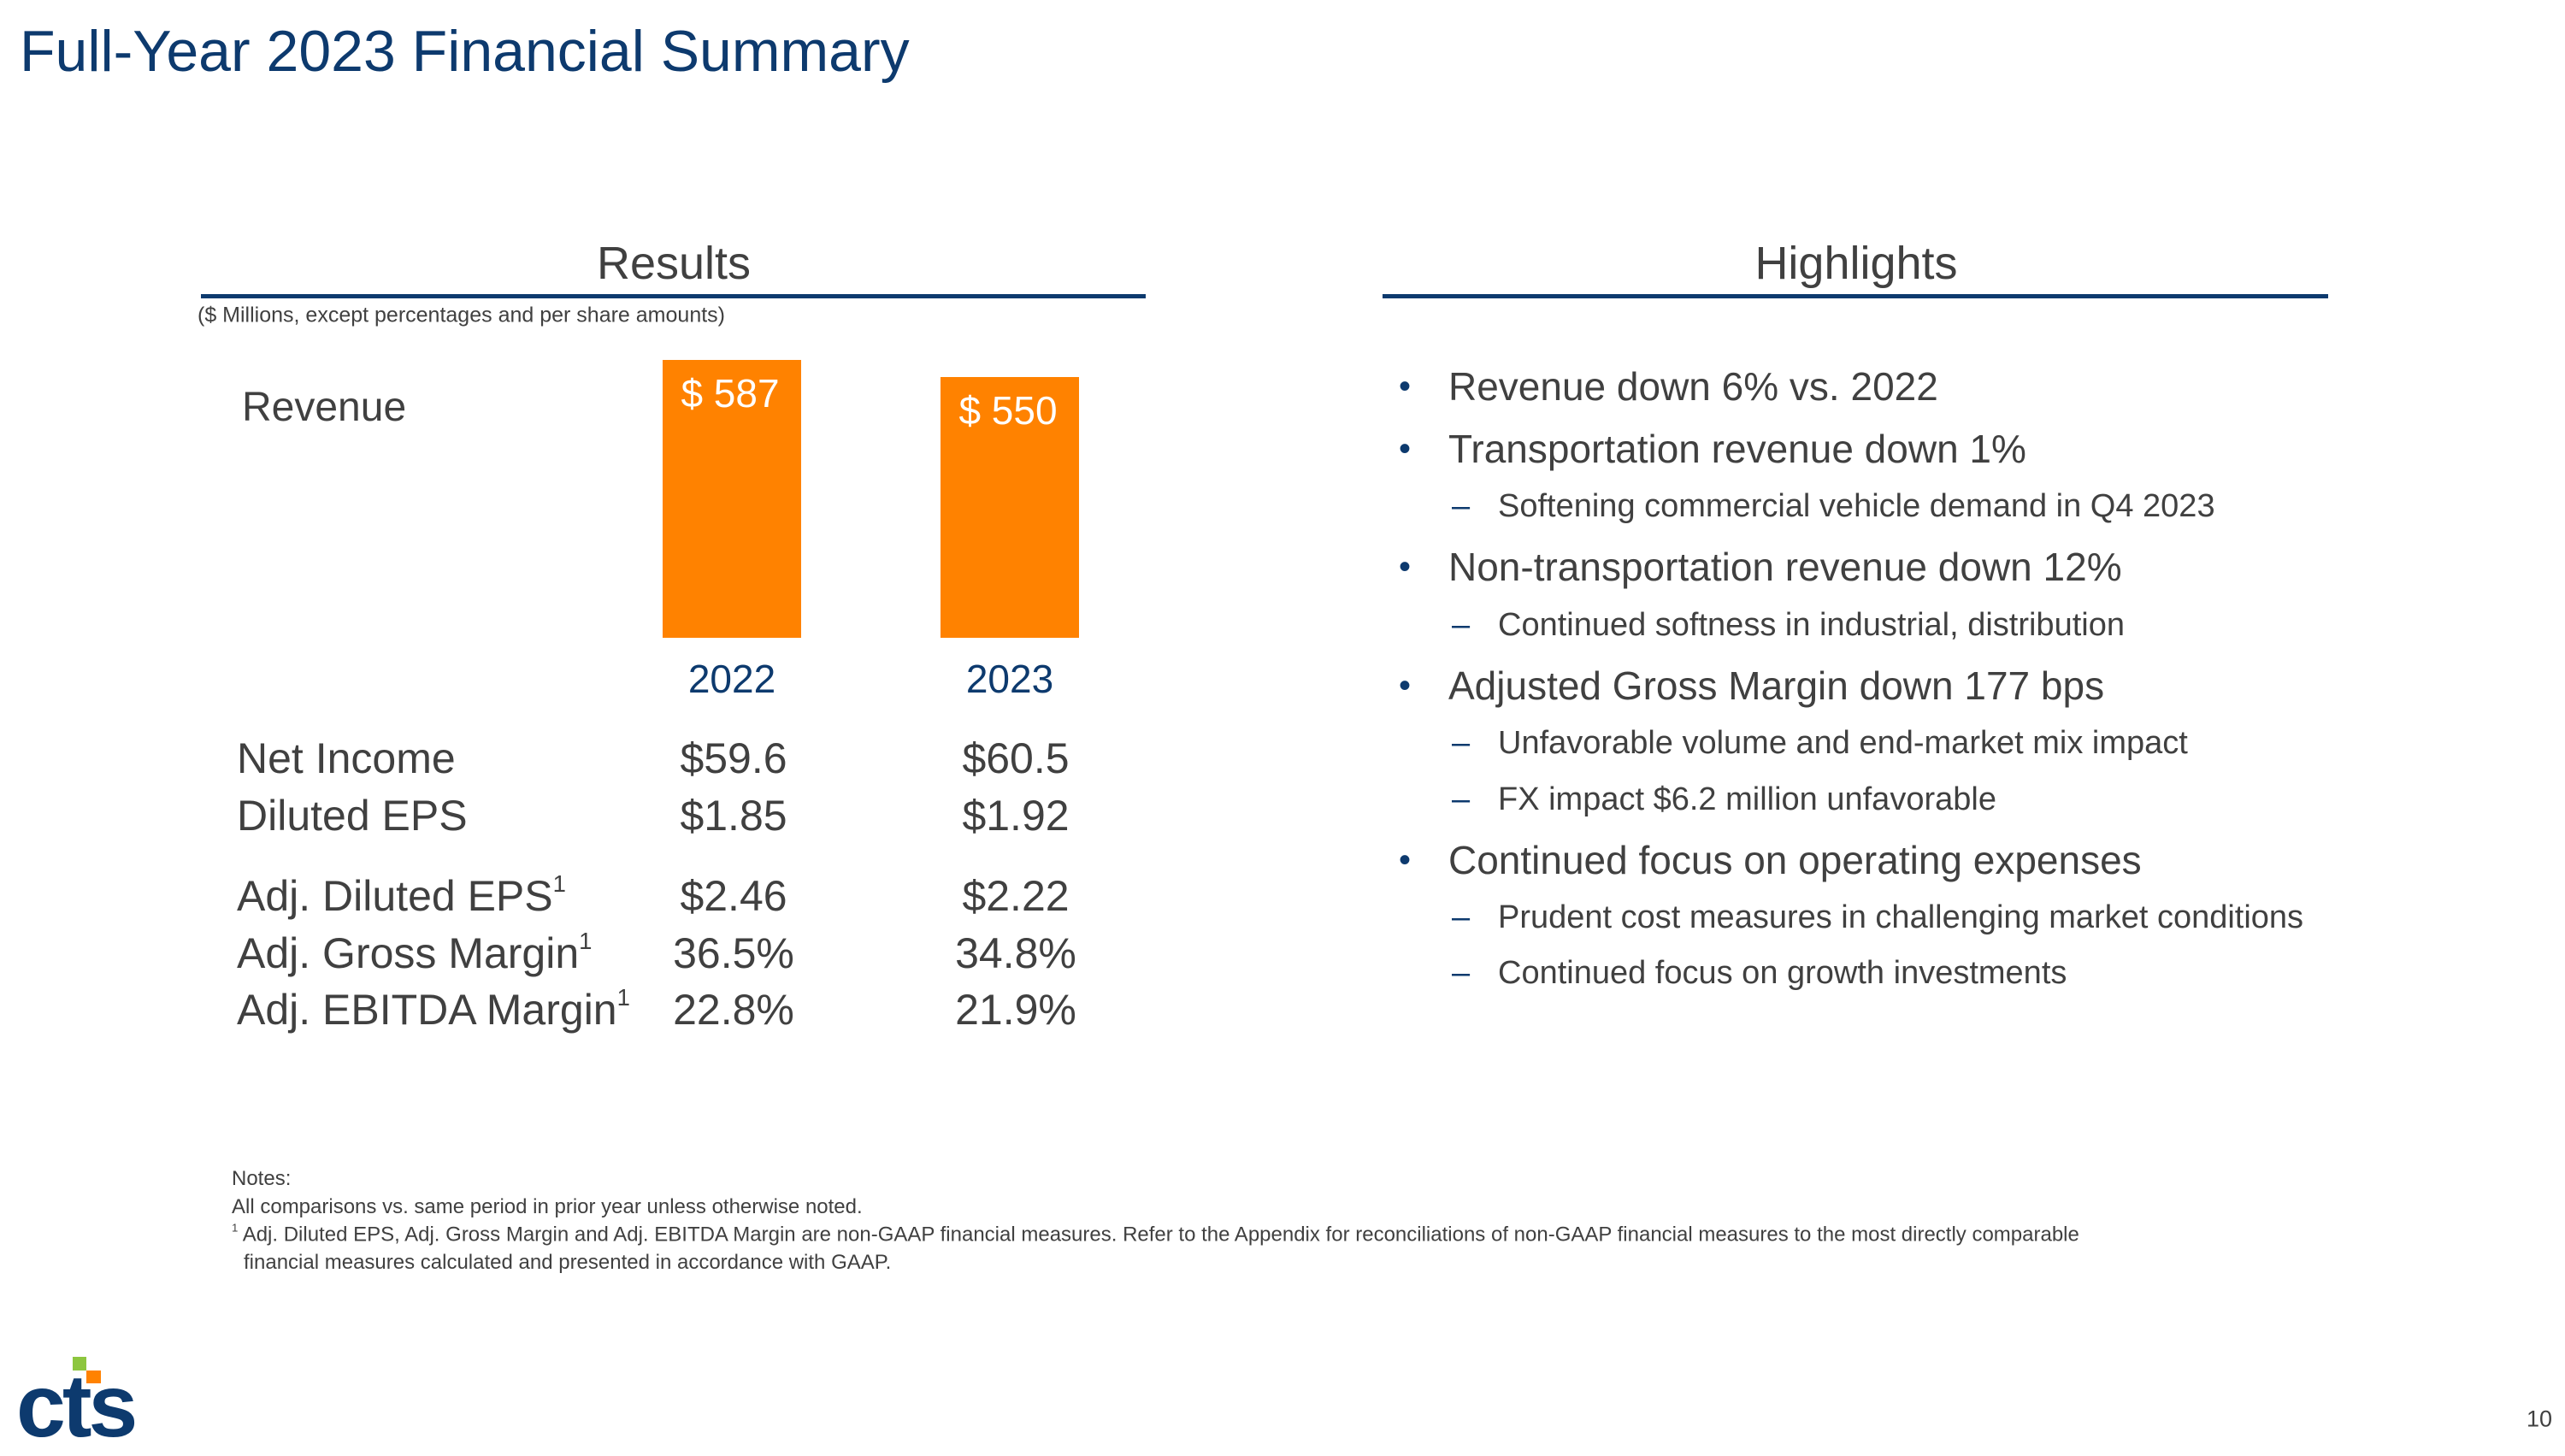 Image resolution: width=2565 pixels, height=1456 pixels. I want to click on row-label-text: Adj. Diluted EPS, so click(395, 896).